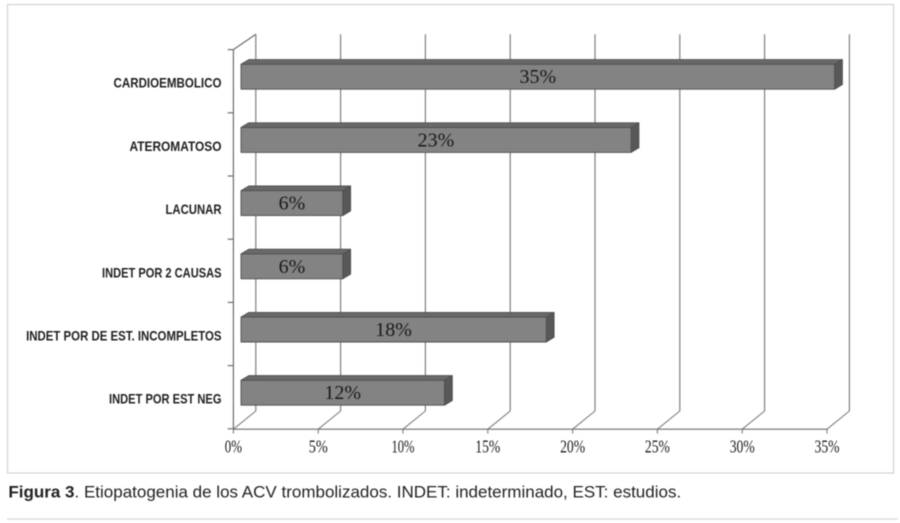  Describe the element at coordinates (403, 446) in the screenshot. I see `svg-text: 10%` at that location.